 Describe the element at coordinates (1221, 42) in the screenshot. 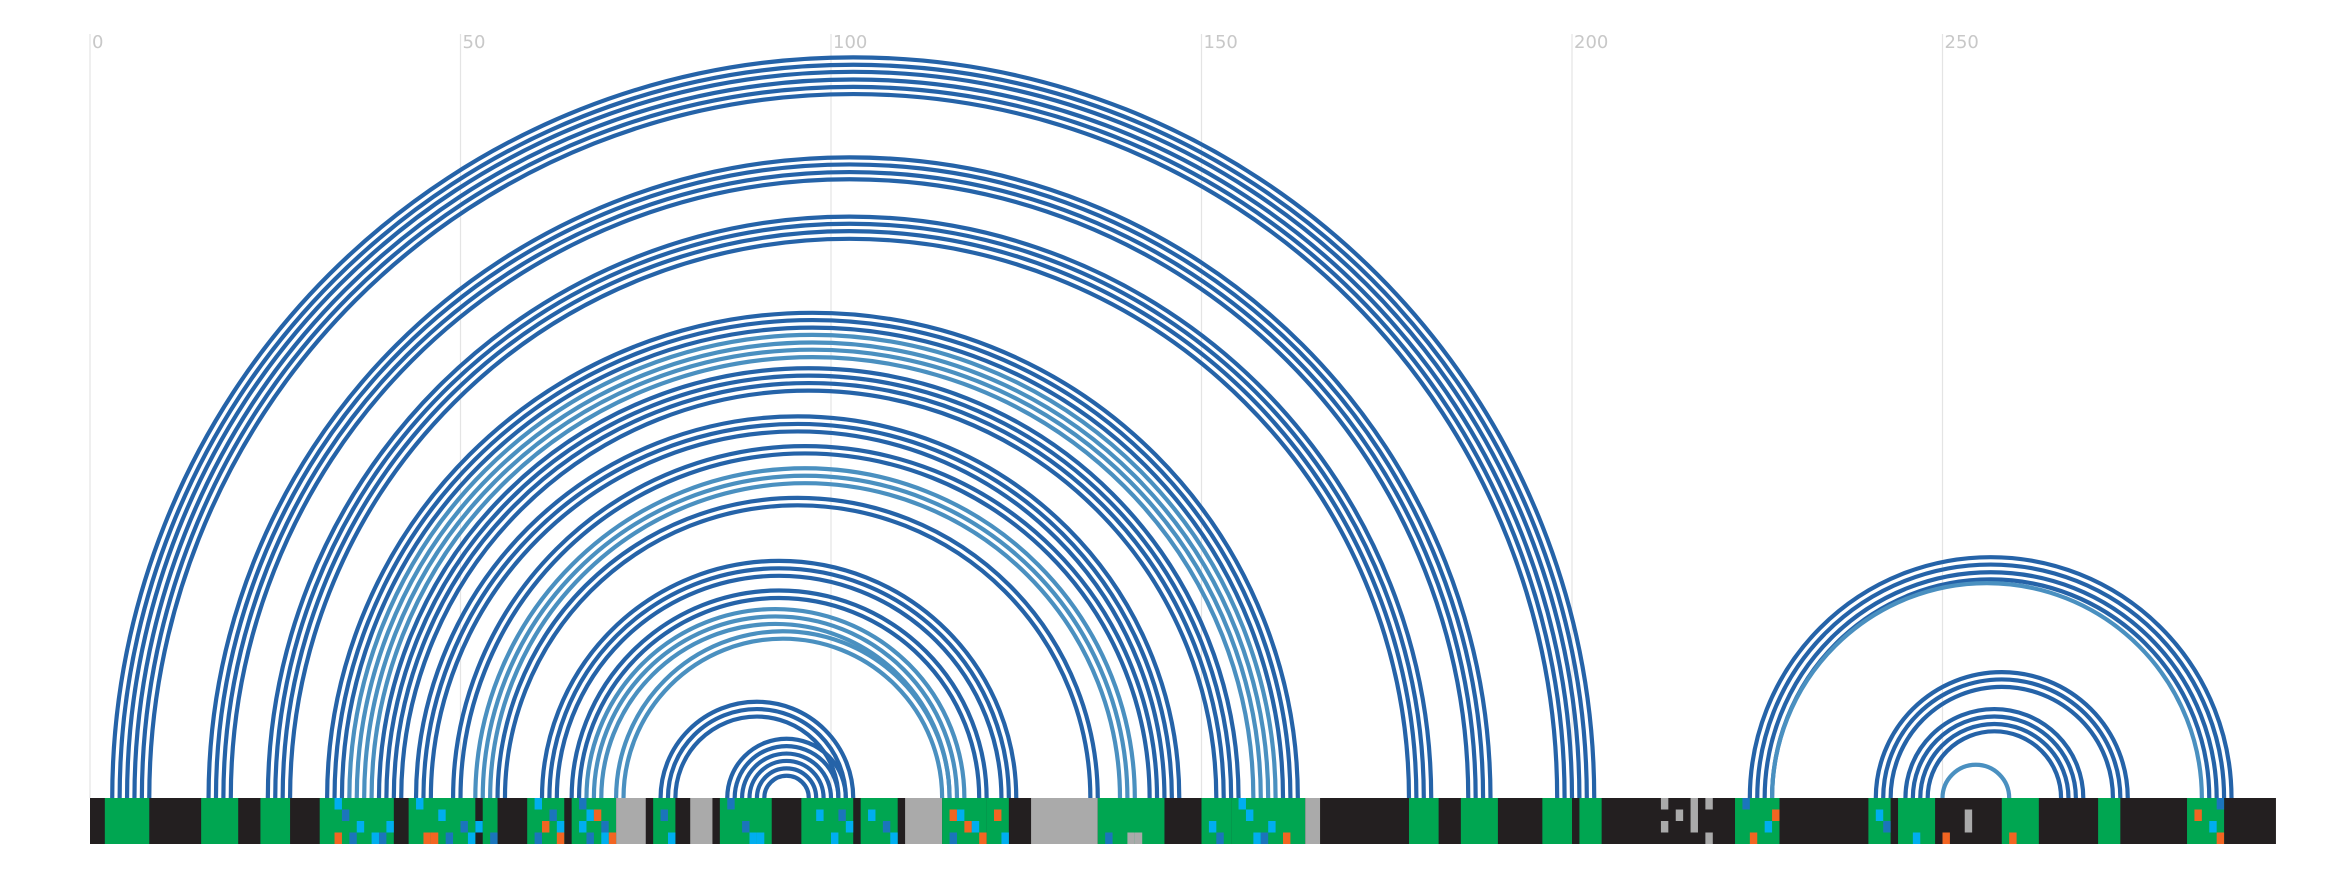

I see `tick-label-150: 150` at that location.